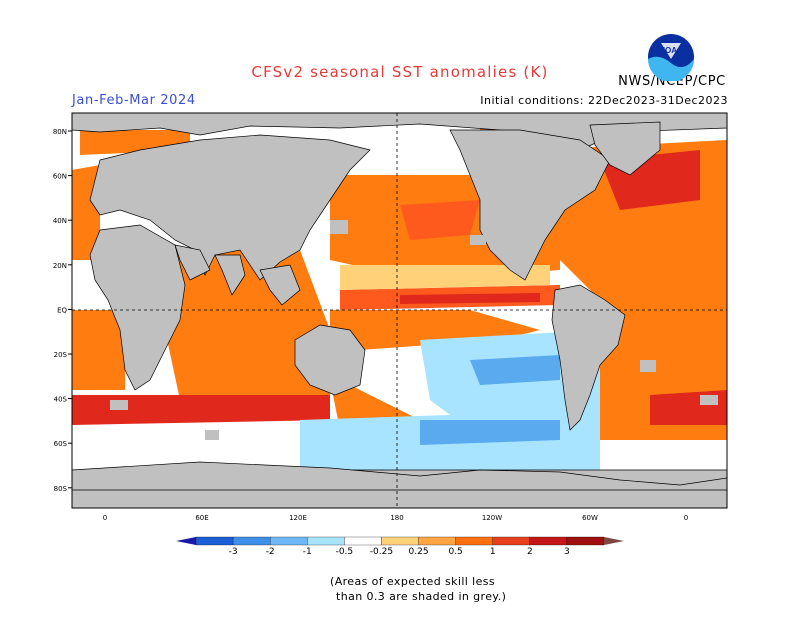 This screenshot has width=800, height=618. Describe the element at coordinates (413, 581) in the screenshot. I see `skill-note-line1: (Areas of expected skill less` at that location.